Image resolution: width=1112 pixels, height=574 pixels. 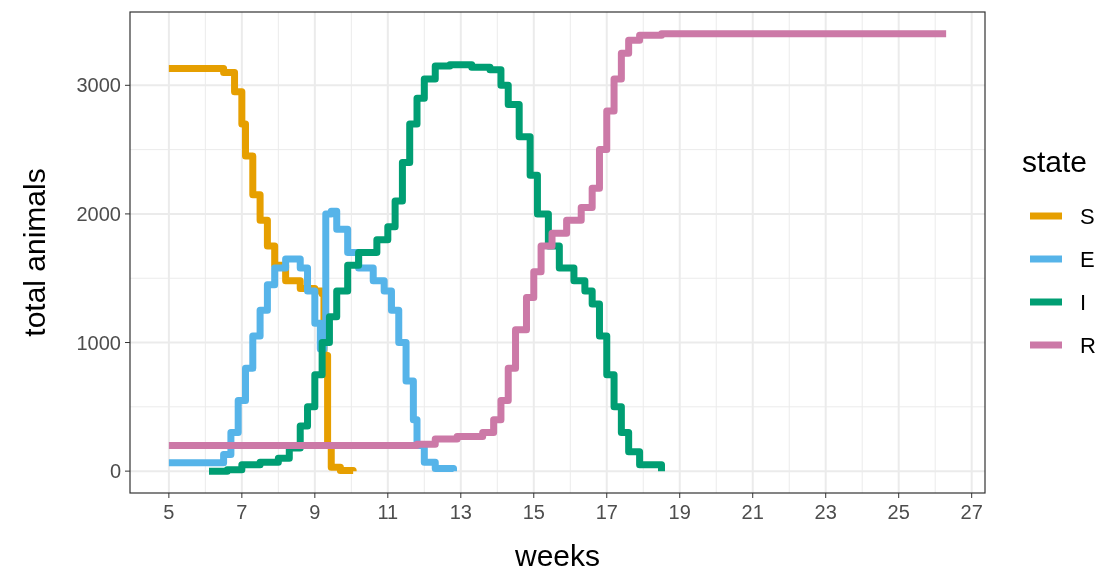 I want to click on x-tick-label: 7, so click(x=242, y=512).